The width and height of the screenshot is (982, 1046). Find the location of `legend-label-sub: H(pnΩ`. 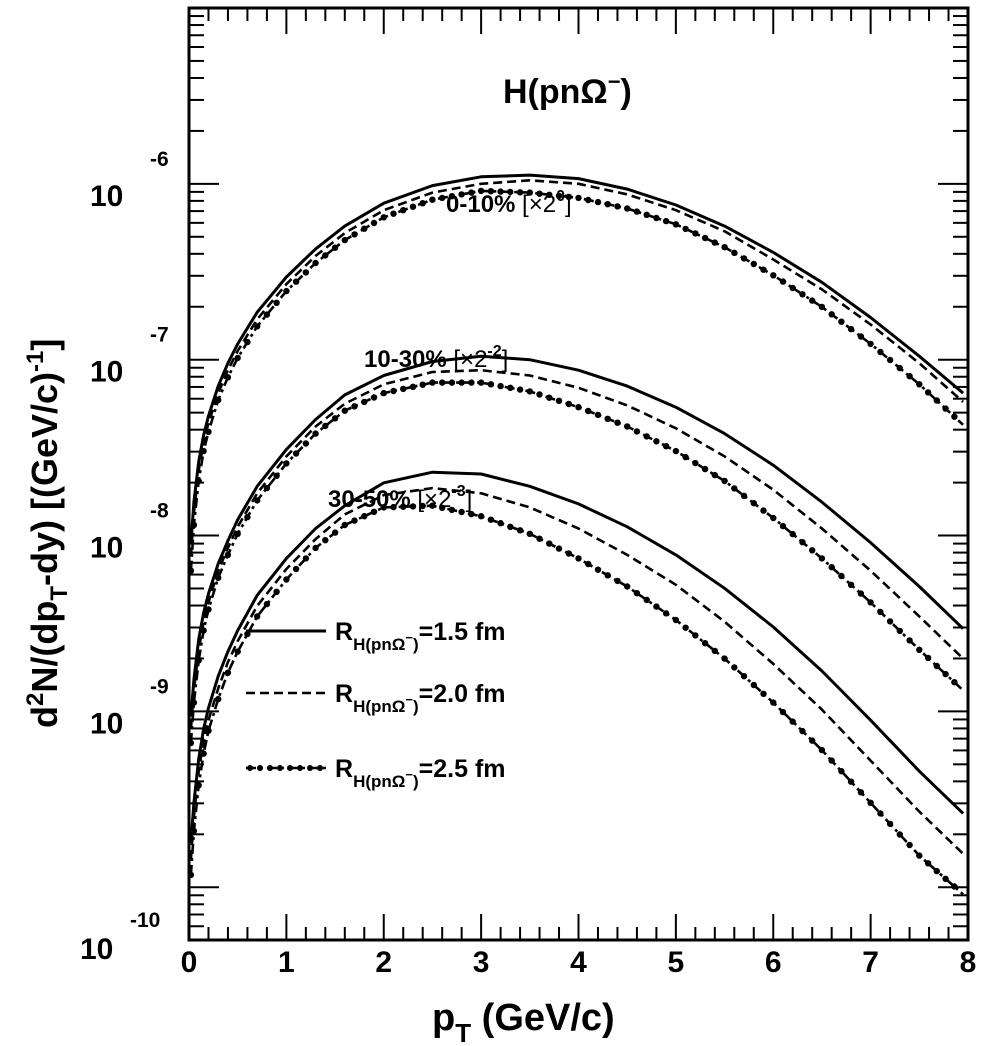

legend-label-sub: H(pnΩ is located at coordinates (379, 706).